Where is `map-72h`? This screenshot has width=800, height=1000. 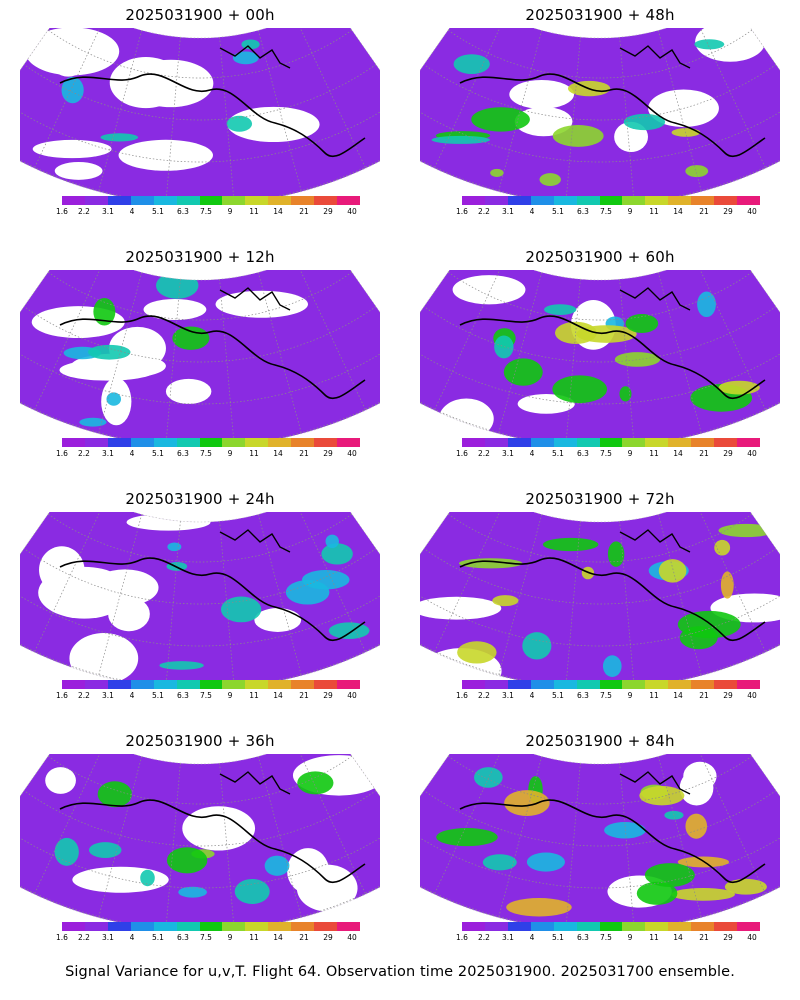 map-72h is located at coordinates (600, 597).